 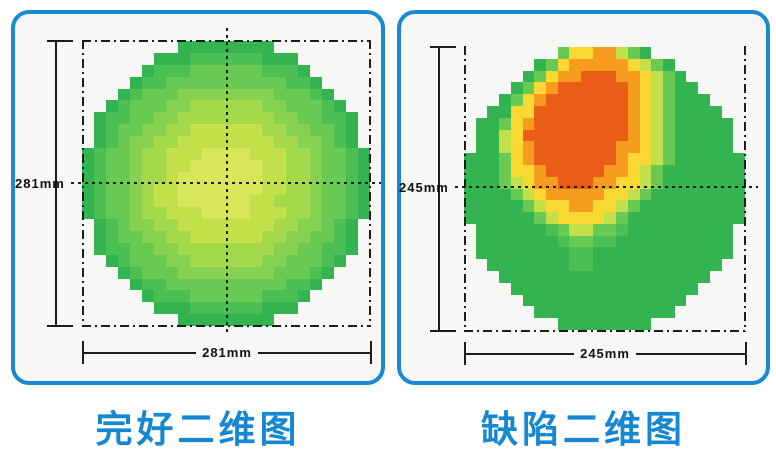 I want to click on intact-horizontal-dimension-tick-left, so click(x=83, y=352).